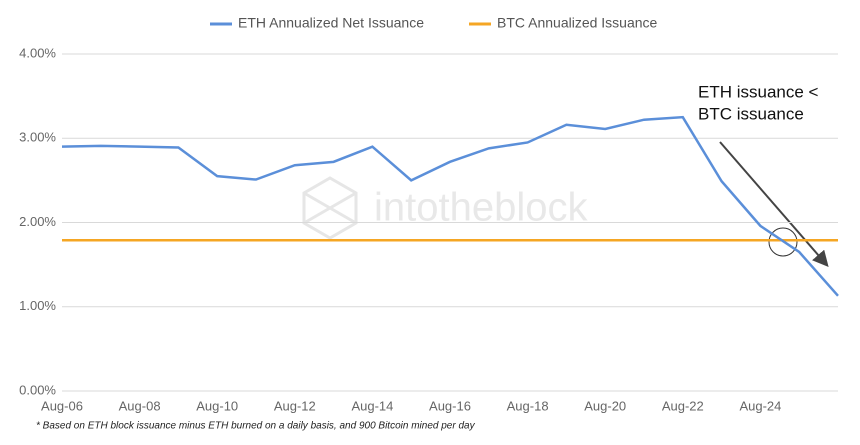 This screenshot has width=860, height=445. Describe the element at coordinates (37, 52) in the screenshot. I see `y-tick-label: 4.00%` at that location.